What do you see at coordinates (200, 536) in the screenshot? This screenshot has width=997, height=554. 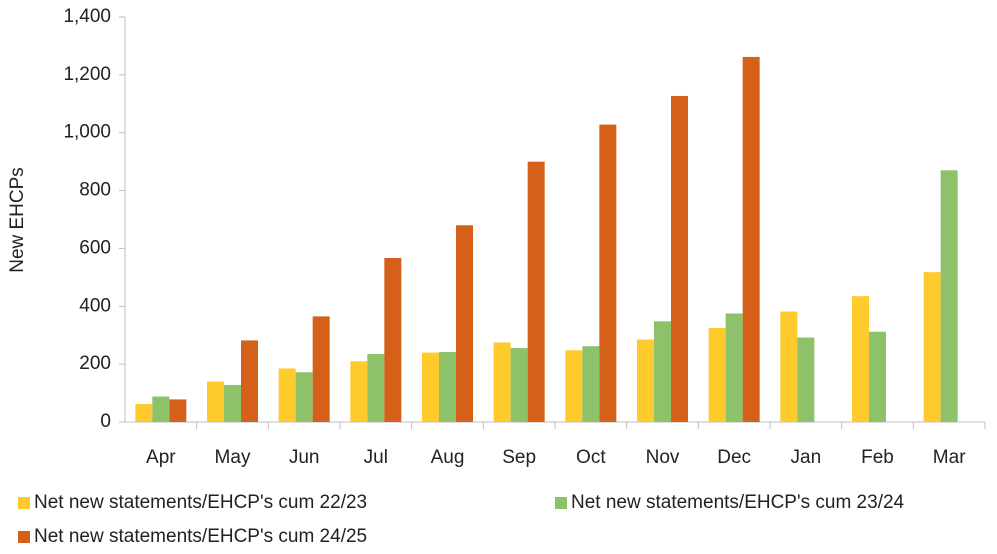 I see `legend-label: Net new statements/EHCP's cum 24/25` at bounding box center [200, 536].